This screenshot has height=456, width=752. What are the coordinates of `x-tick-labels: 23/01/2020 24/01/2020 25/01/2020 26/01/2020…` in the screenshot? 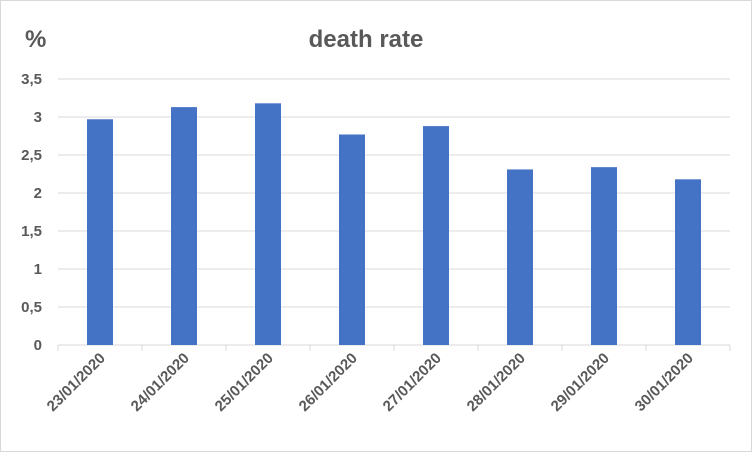 It's located at (370, 382).